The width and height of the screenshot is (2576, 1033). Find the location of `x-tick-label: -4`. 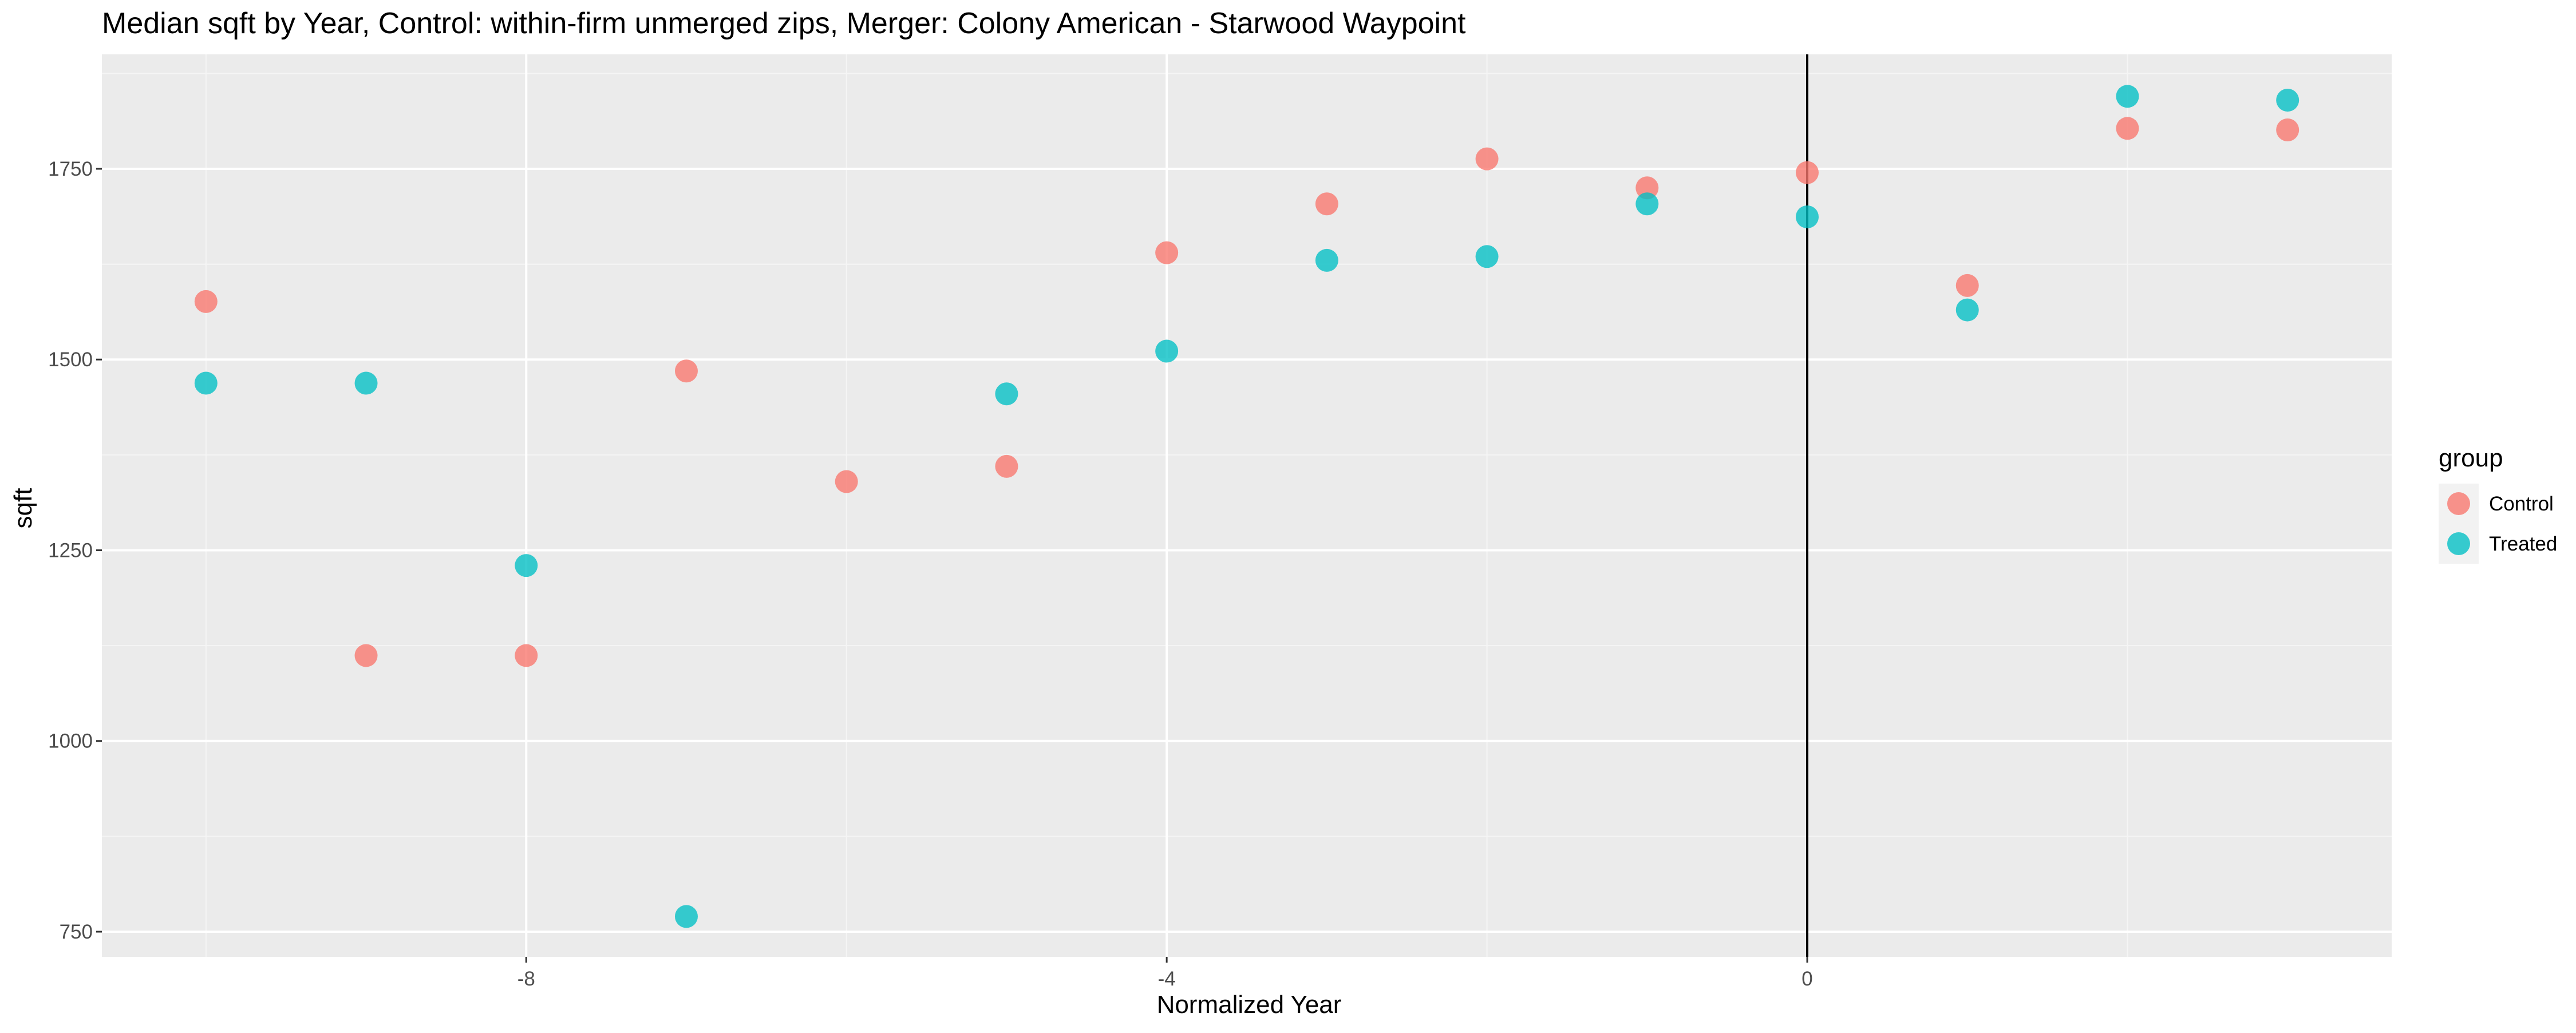

x-tick-label: -4 is located at coordinates (1167, 979).